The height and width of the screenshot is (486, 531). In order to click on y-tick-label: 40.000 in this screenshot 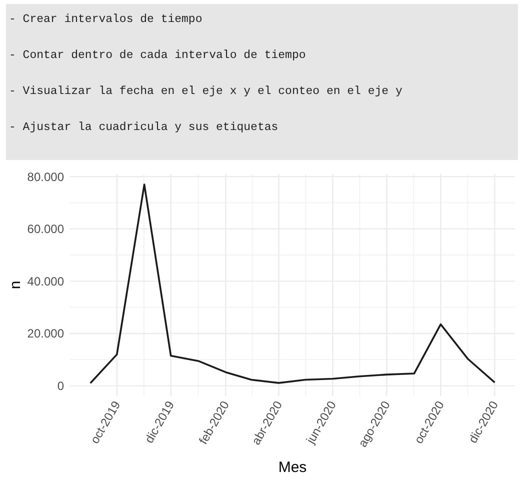, I will do `click(45, 281)`.